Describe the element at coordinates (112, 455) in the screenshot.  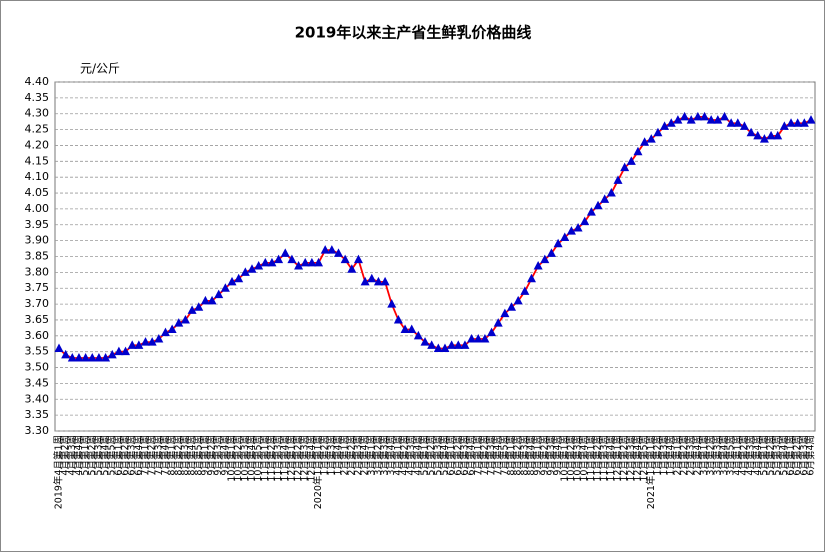
I see `x-tick-label: 5月第5周` at that location.